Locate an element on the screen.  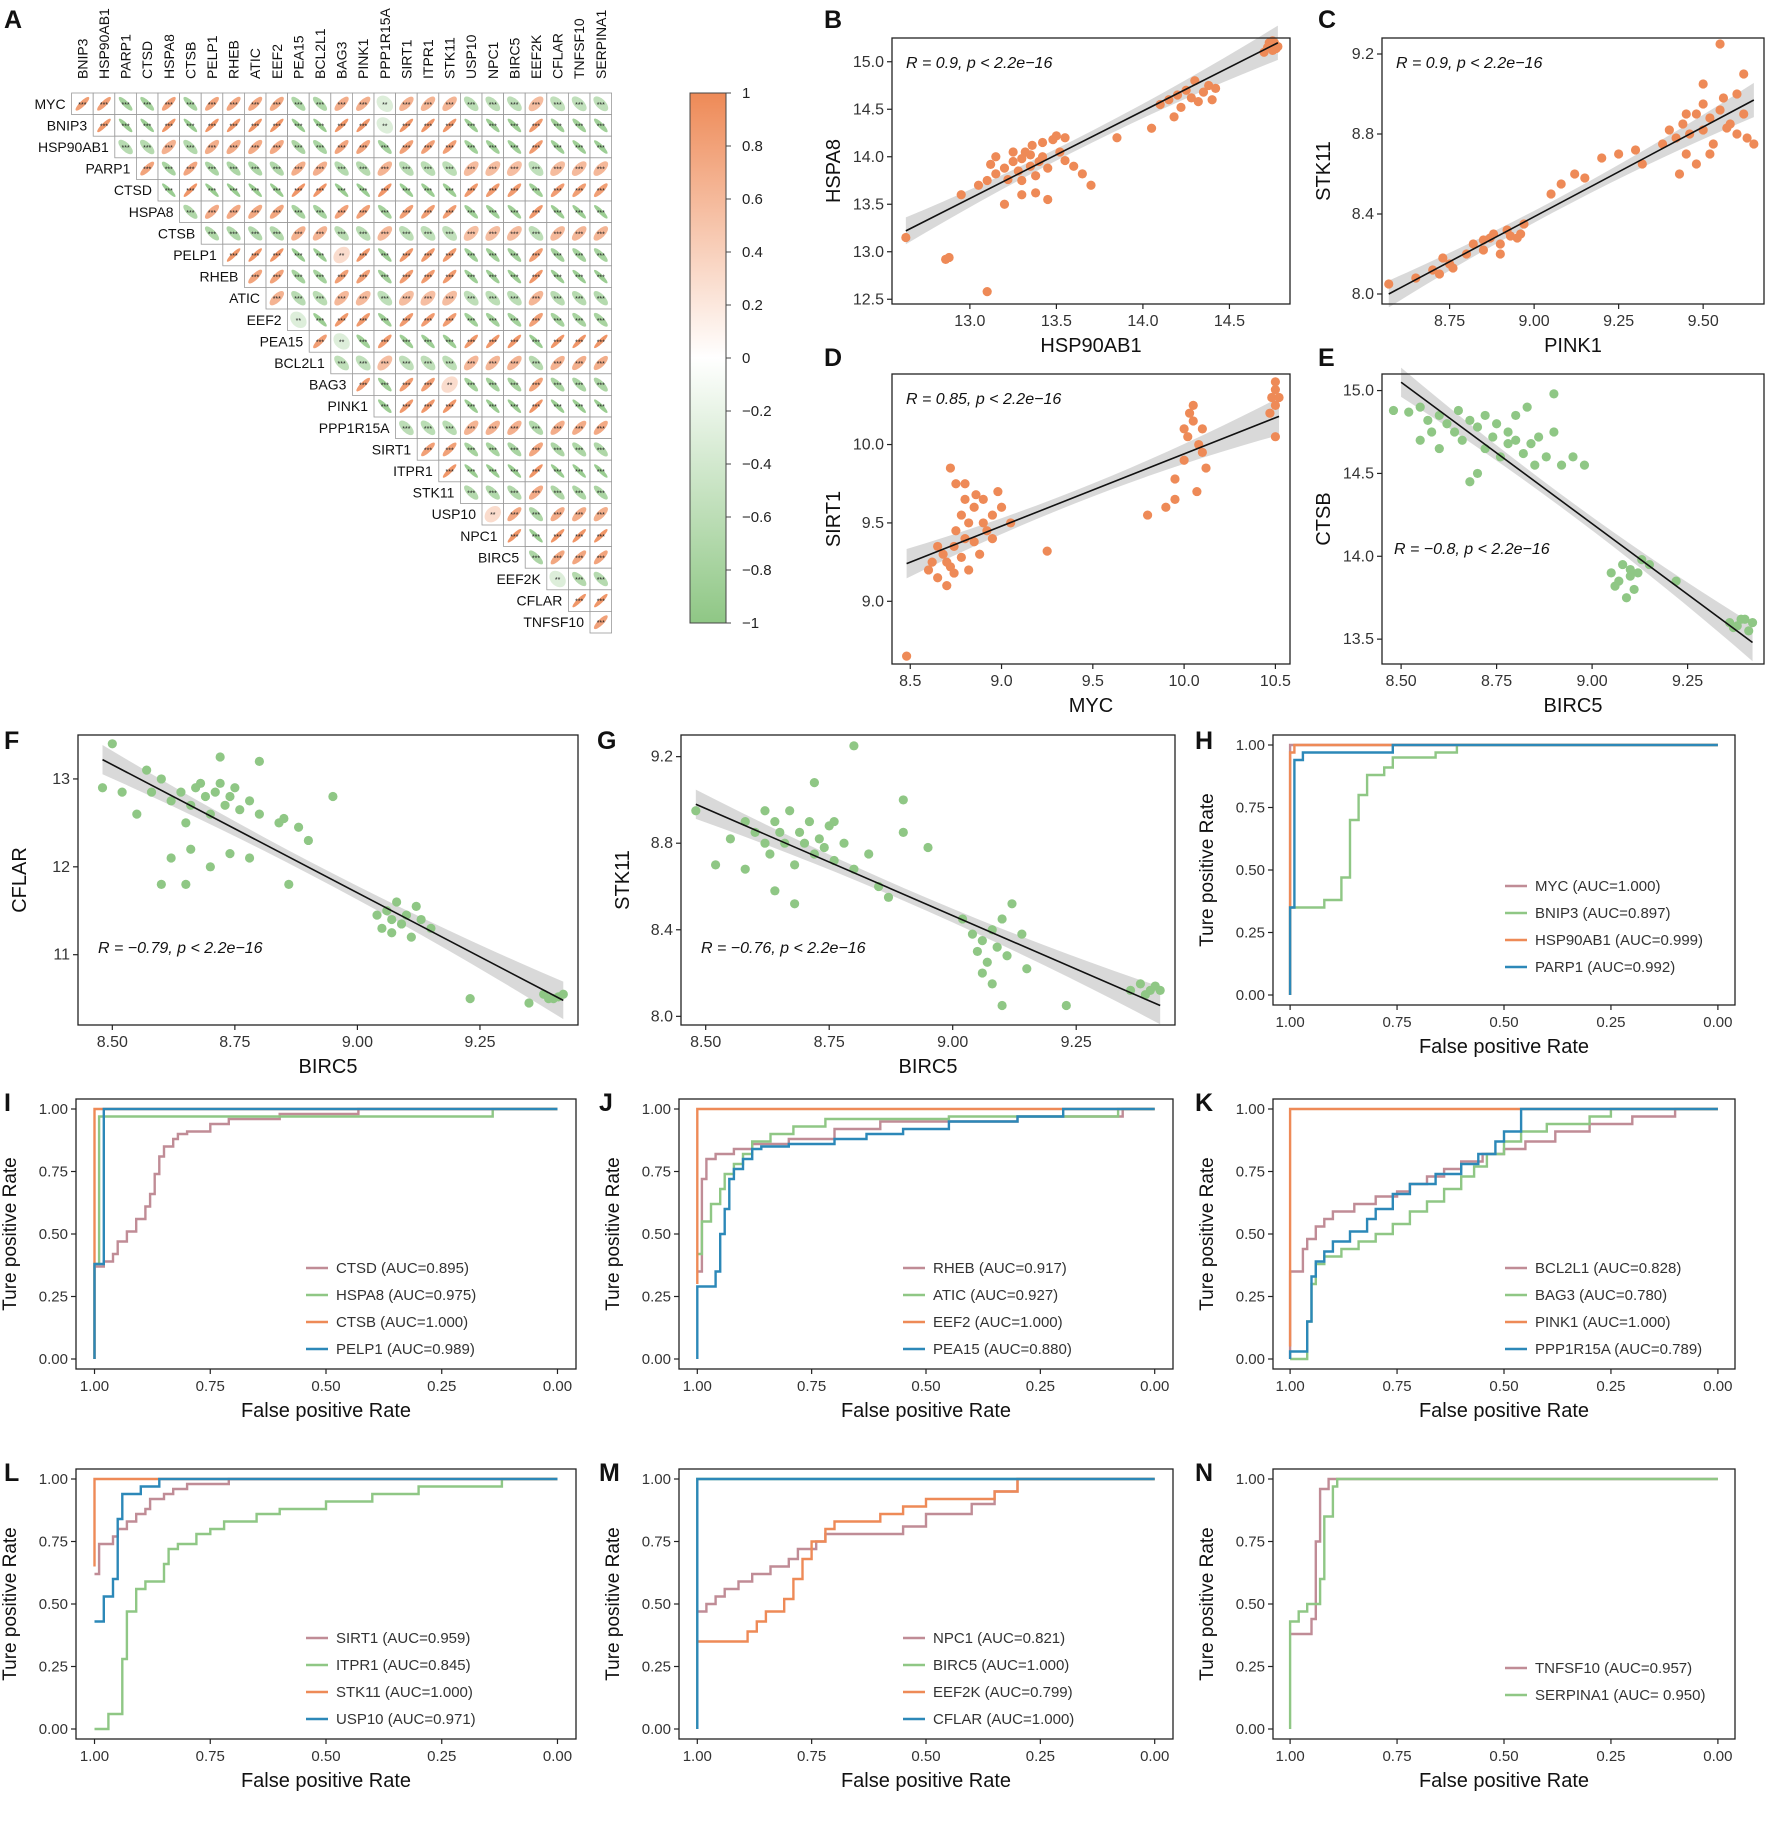
y-tick-label: 9.5 is located at coordinates (873, 523).